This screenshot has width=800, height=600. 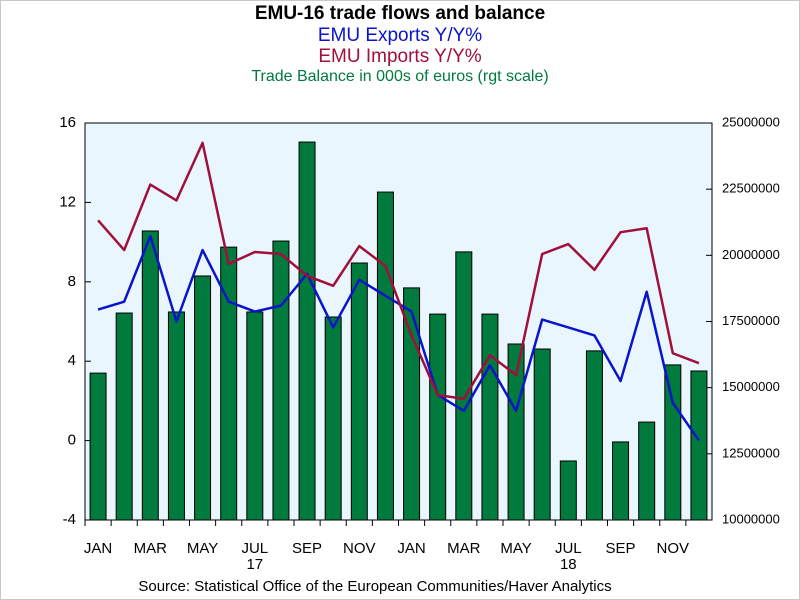 What do you see at coordinates (69, 519) in the screenshot?
I see `y-tick-label: -4` at bounding box center [69, 519].